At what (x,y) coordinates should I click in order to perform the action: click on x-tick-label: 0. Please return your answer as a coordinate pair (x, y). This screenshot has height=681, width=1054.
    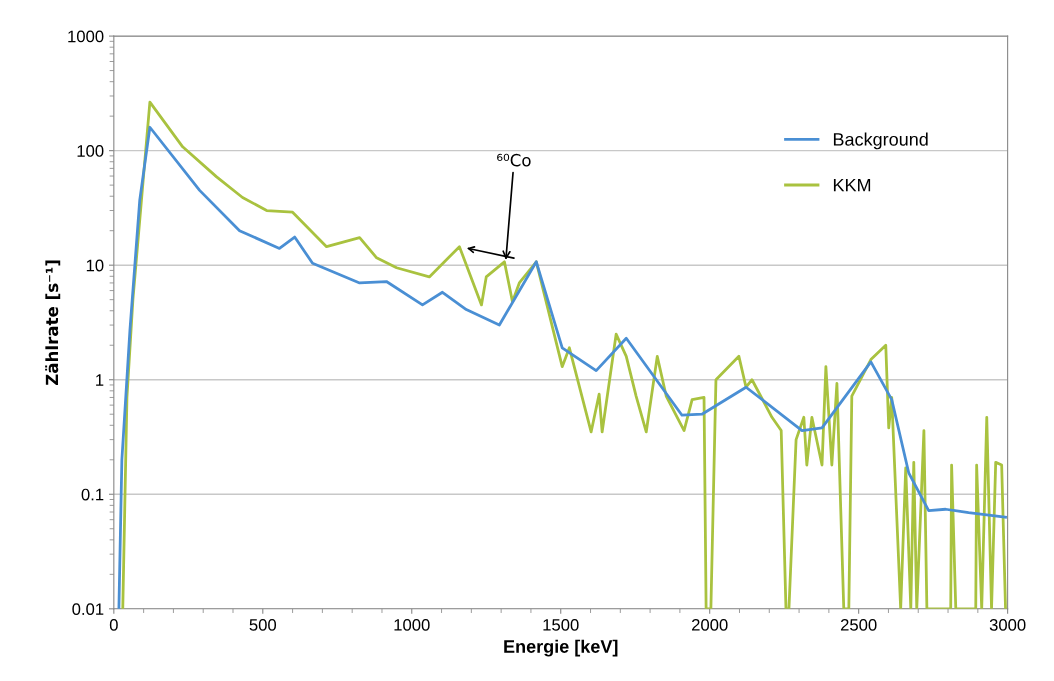
    Looking at the image, I should click on (113, 624).